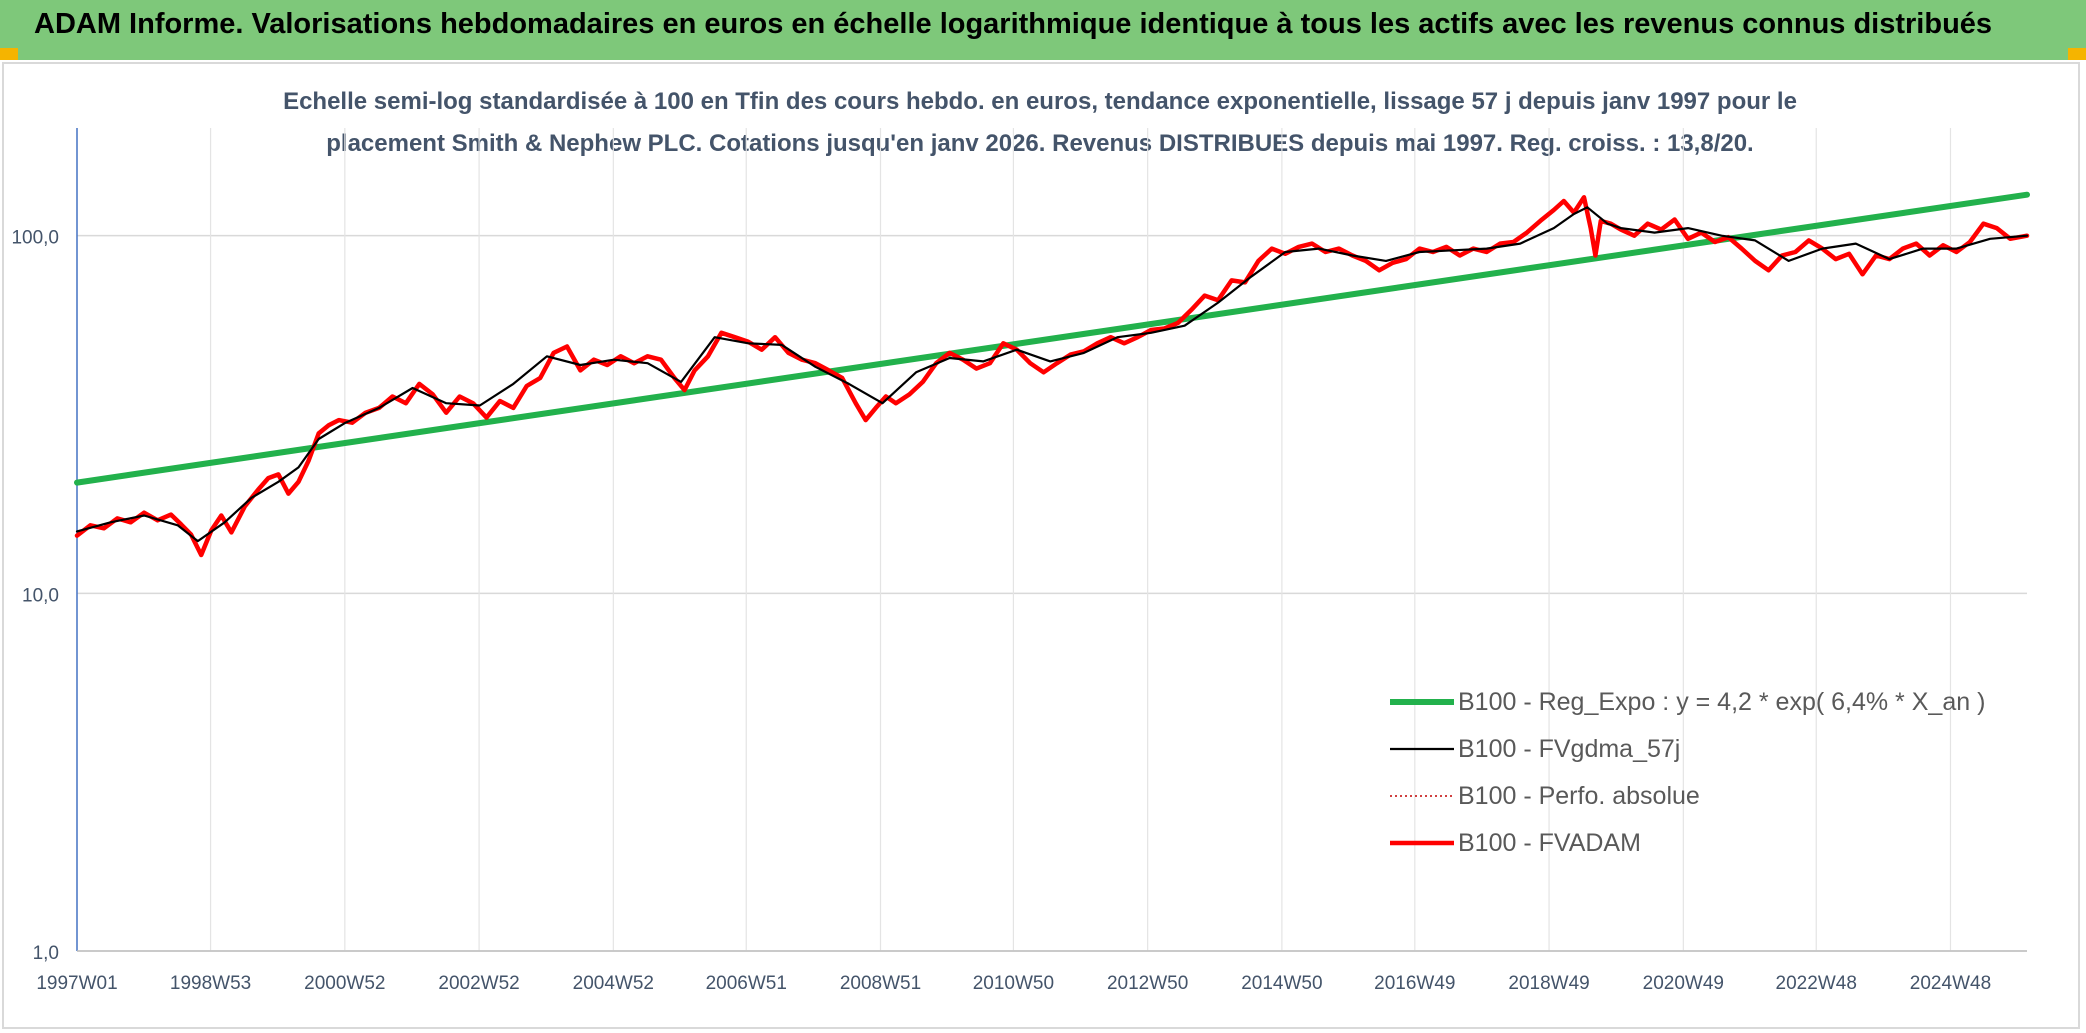 Image resolution: width=2086 pixels, height=1033 pixels. I want to click on x-tick-label: 2002W52, so click(478, 983).